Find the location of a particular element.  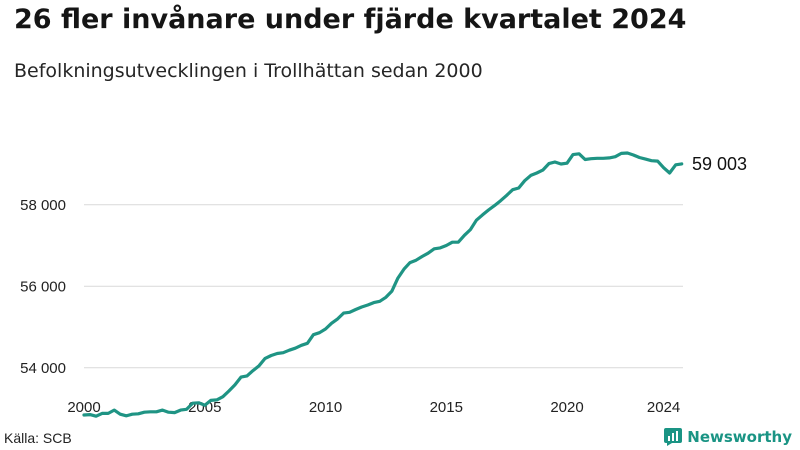

y-tick-label: 54 000 is located at coordinates (43, 368).